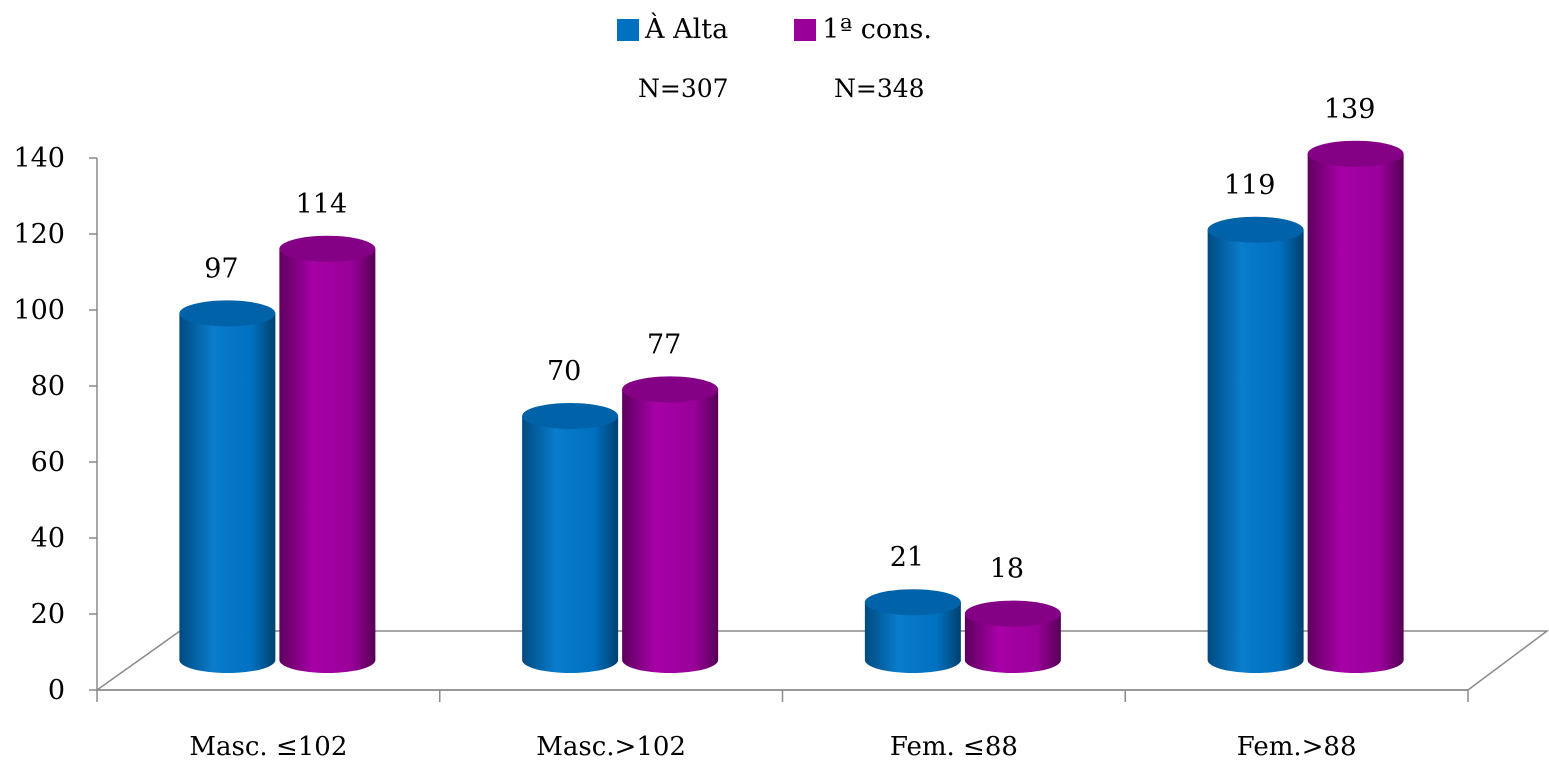 The image size is (1549, 760). Describe the element at coordinates (48, 614) in the screenshot. I see `y-tick-label: 20` at that location.